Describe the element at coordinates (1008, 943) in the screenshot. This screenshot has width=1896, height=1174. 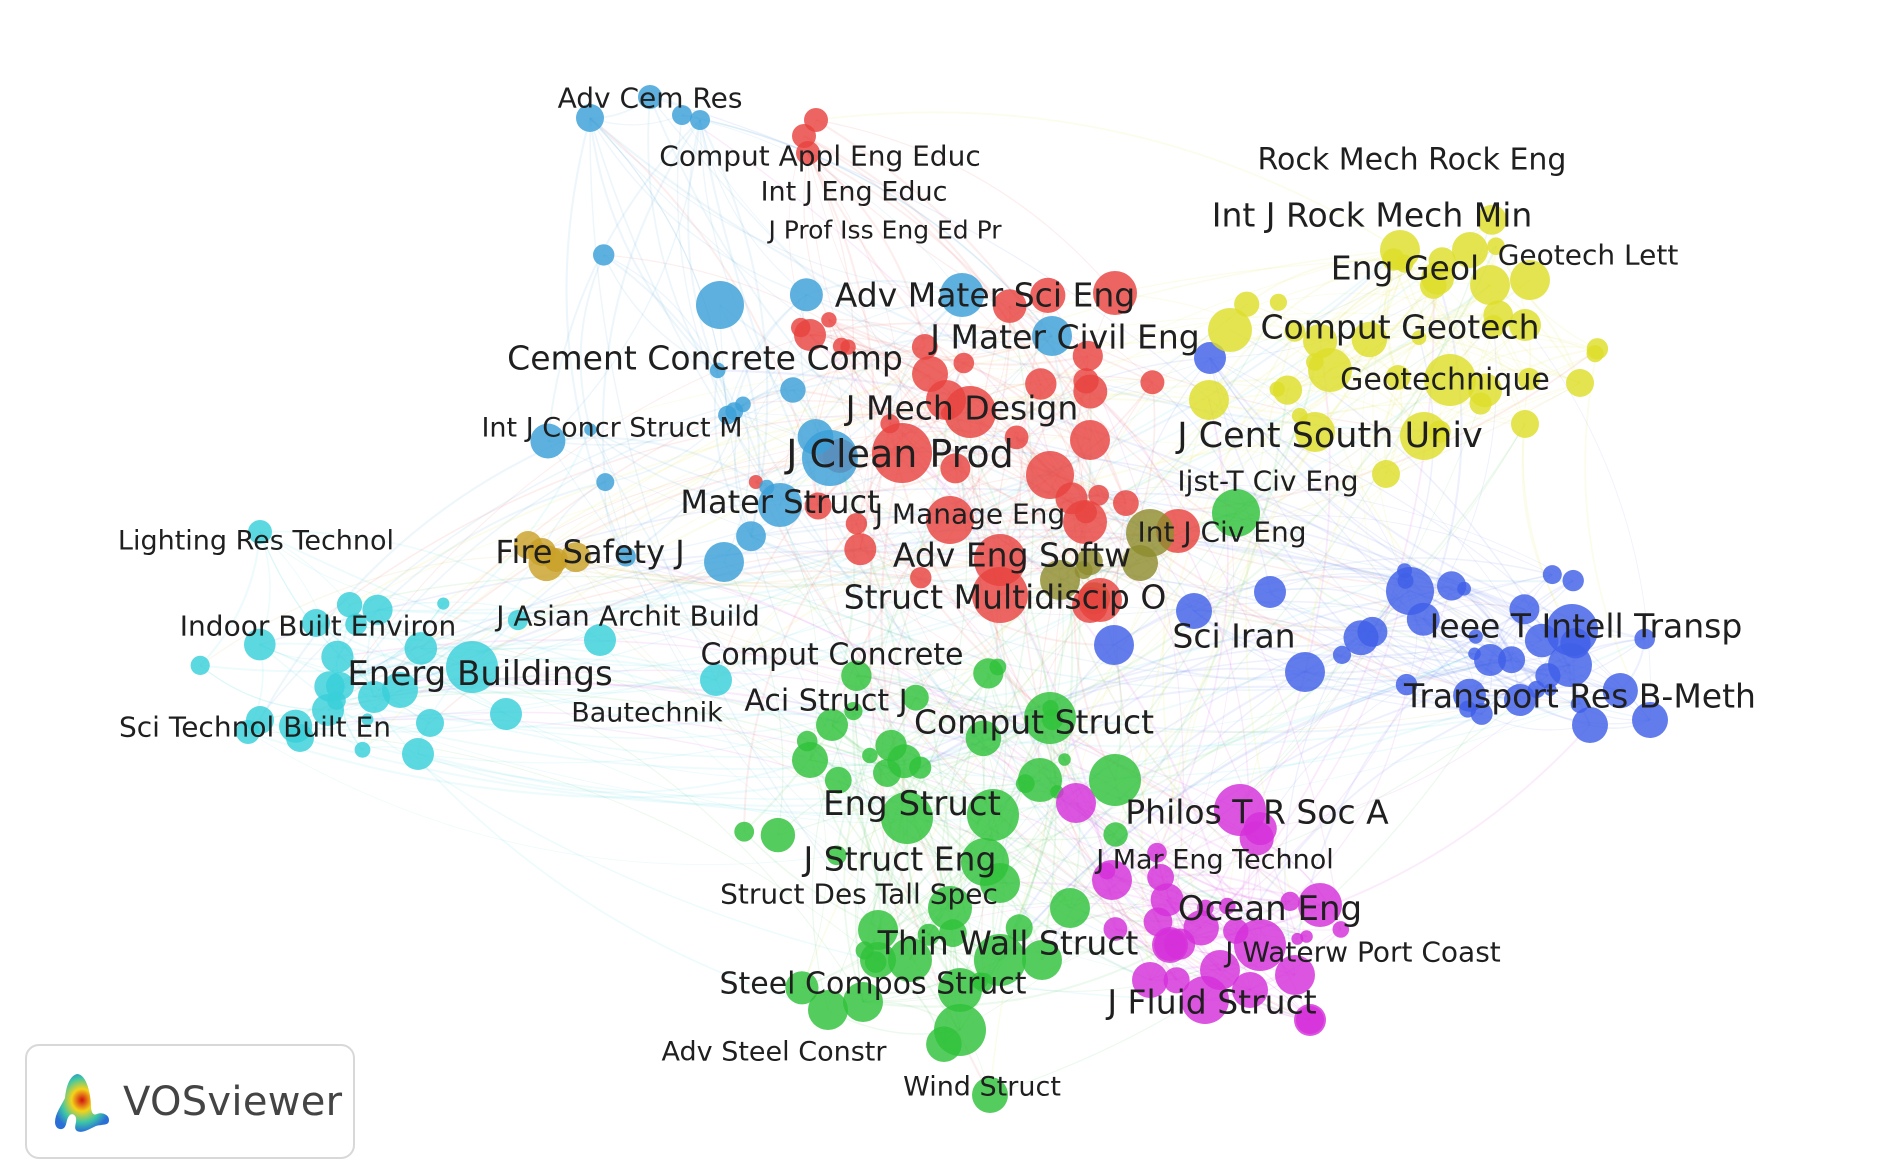
I see `journal-label: Thin Wall Struct` at that location.